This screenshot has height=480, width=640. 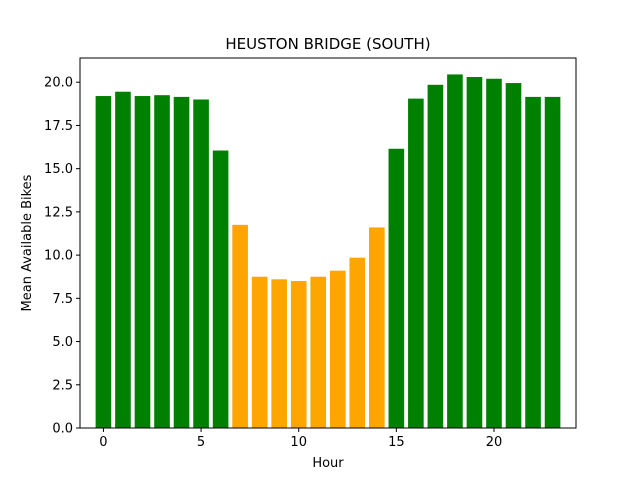 What do you see at coordinates (62, 299) in the screenshot?
I see `y-tick-label: 7.5` at bounding box center [62, 299].